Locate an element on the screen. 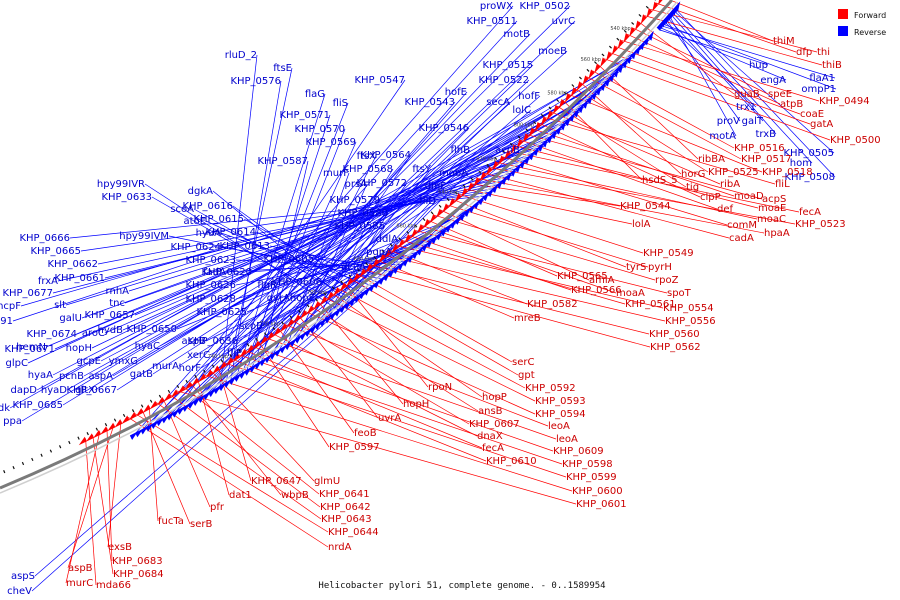 The height and width of the screenshot is (600, 900). reverse-gene-label: KHP_0515 is located at coordinates (507, 65).